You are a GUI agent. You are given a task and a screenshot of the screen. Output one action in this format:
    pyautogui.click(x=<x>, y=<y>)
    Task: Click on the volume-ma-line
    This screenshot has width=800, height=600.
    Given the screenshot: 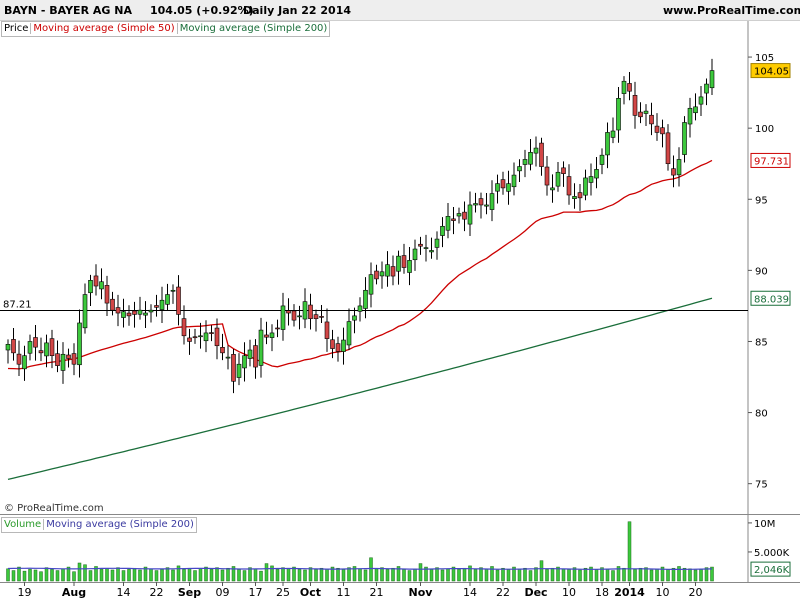 What is the action you would take?
    pyautogui.click(x=360, y=568)
    